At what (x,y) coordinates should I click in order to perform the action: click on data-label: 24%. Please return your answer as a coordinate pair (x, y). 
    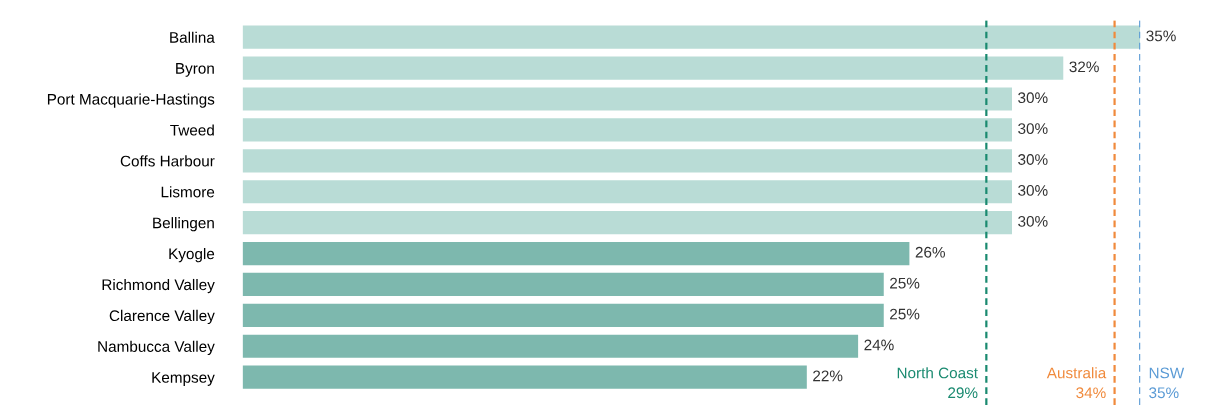
    Looking at the image, I should click on (879, 345).